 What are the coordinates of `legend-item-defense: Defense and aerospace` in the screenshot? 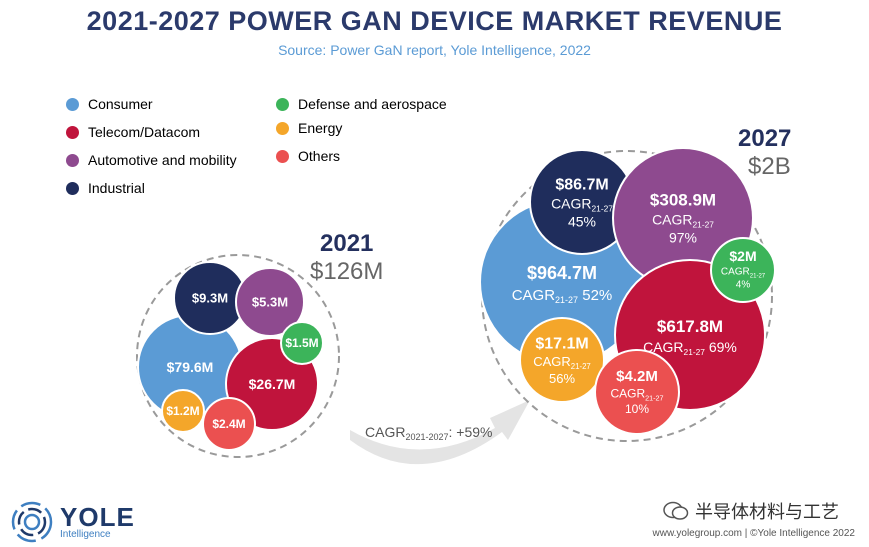 It's located at (361, 104).